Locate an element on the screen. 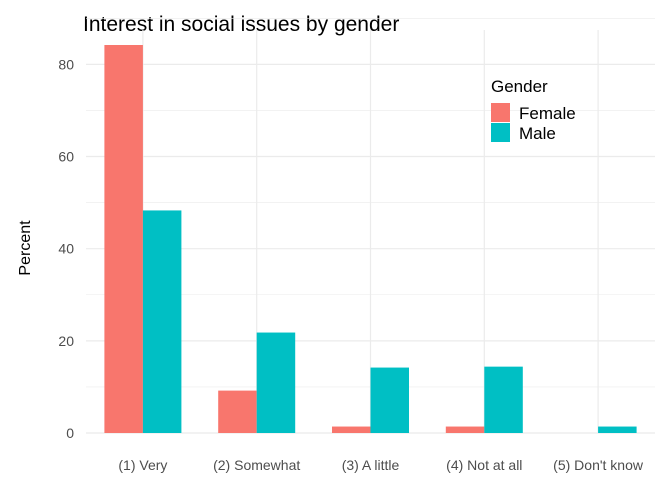 This screenshot has height=480, width=667. y-tick-label: 40 is located at coordinates (66, 249).